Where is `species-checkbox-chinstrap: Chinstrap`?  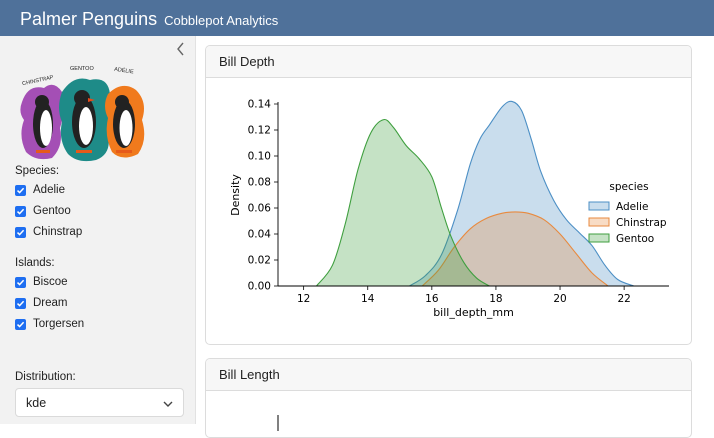 species-checkbox-chinstrap: Chinstrap is located at coordinates (48, 232).